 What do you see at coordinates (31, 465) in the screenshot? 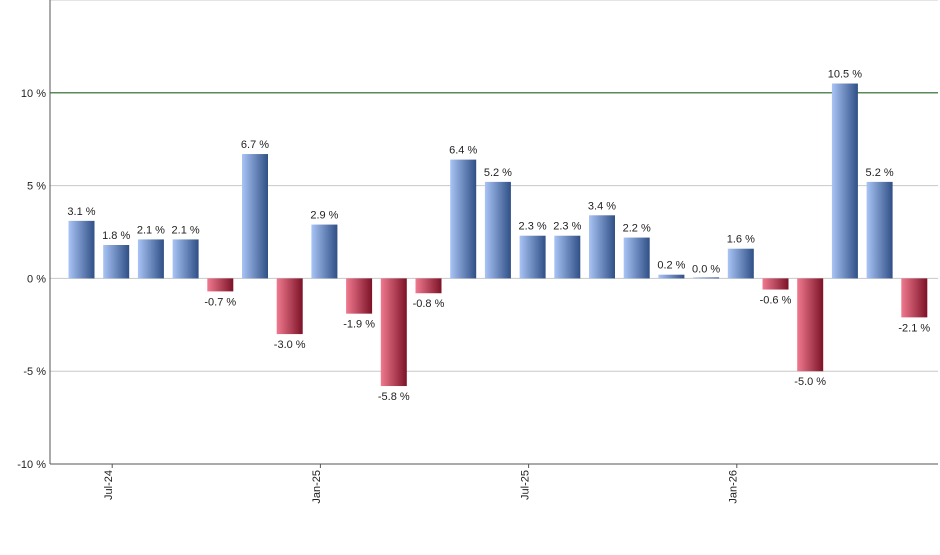
I see `y-tick-label: -10 %` at bounding box center [31, 465].